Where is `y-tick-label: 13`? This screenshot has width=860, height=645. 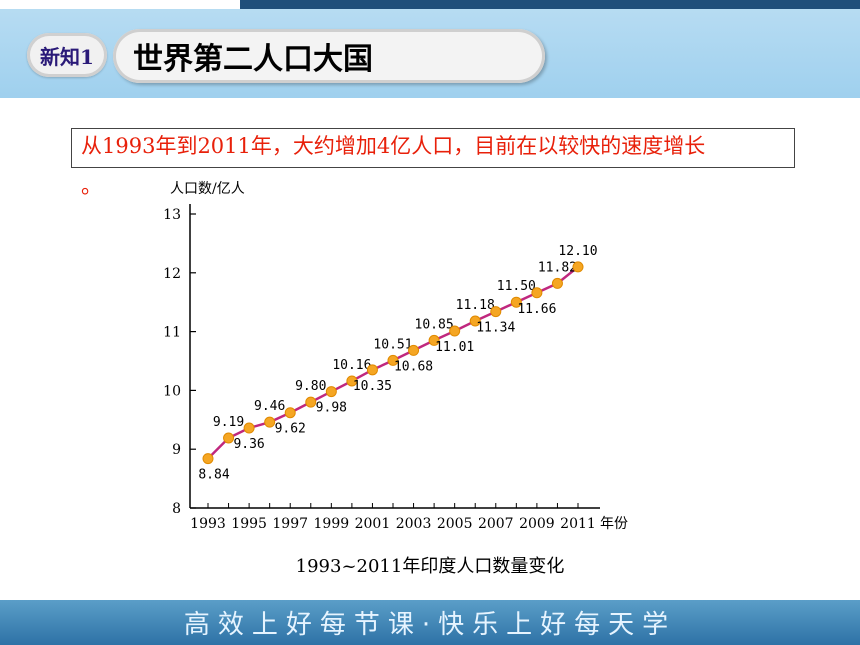 y-tick-label: 13 is located at coordinates (172, 215).